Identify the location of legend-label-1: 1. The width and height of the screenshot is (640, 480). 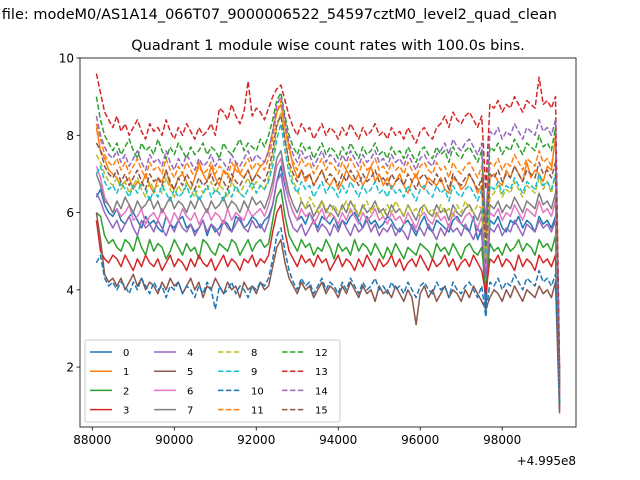
(126, 372).